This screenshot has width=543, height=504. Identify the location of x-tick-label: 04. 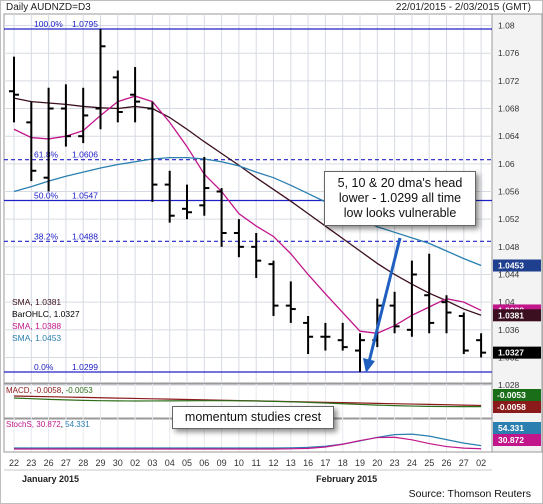
(170, 463).